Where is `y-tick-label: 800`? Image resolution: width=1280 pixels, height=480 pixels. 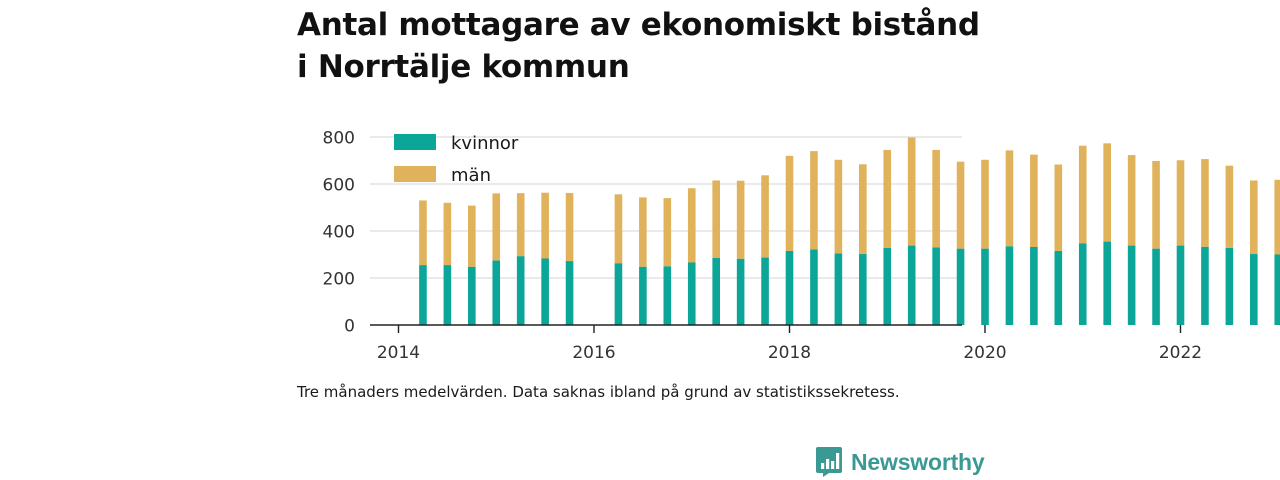 y-tick-label: 800 is located at coordinates (339, 139).